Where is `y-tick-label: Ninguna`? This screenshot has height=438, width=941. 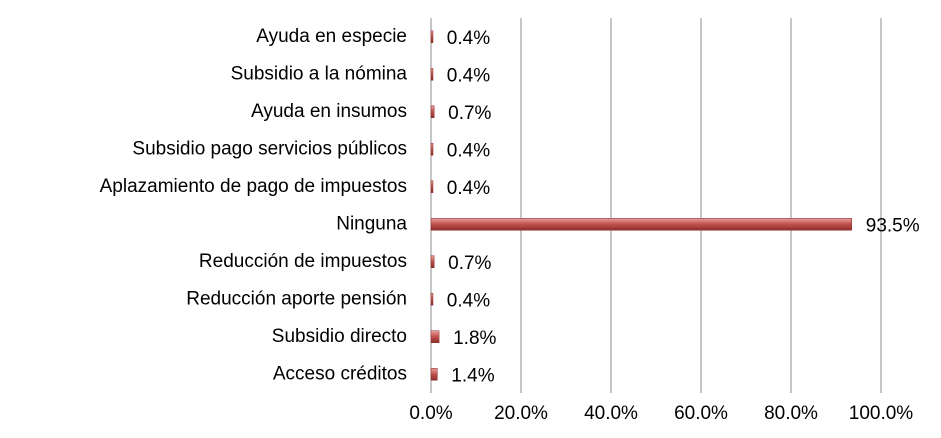 y-tick-label: Ninguna is located at coordinates (371, 223).